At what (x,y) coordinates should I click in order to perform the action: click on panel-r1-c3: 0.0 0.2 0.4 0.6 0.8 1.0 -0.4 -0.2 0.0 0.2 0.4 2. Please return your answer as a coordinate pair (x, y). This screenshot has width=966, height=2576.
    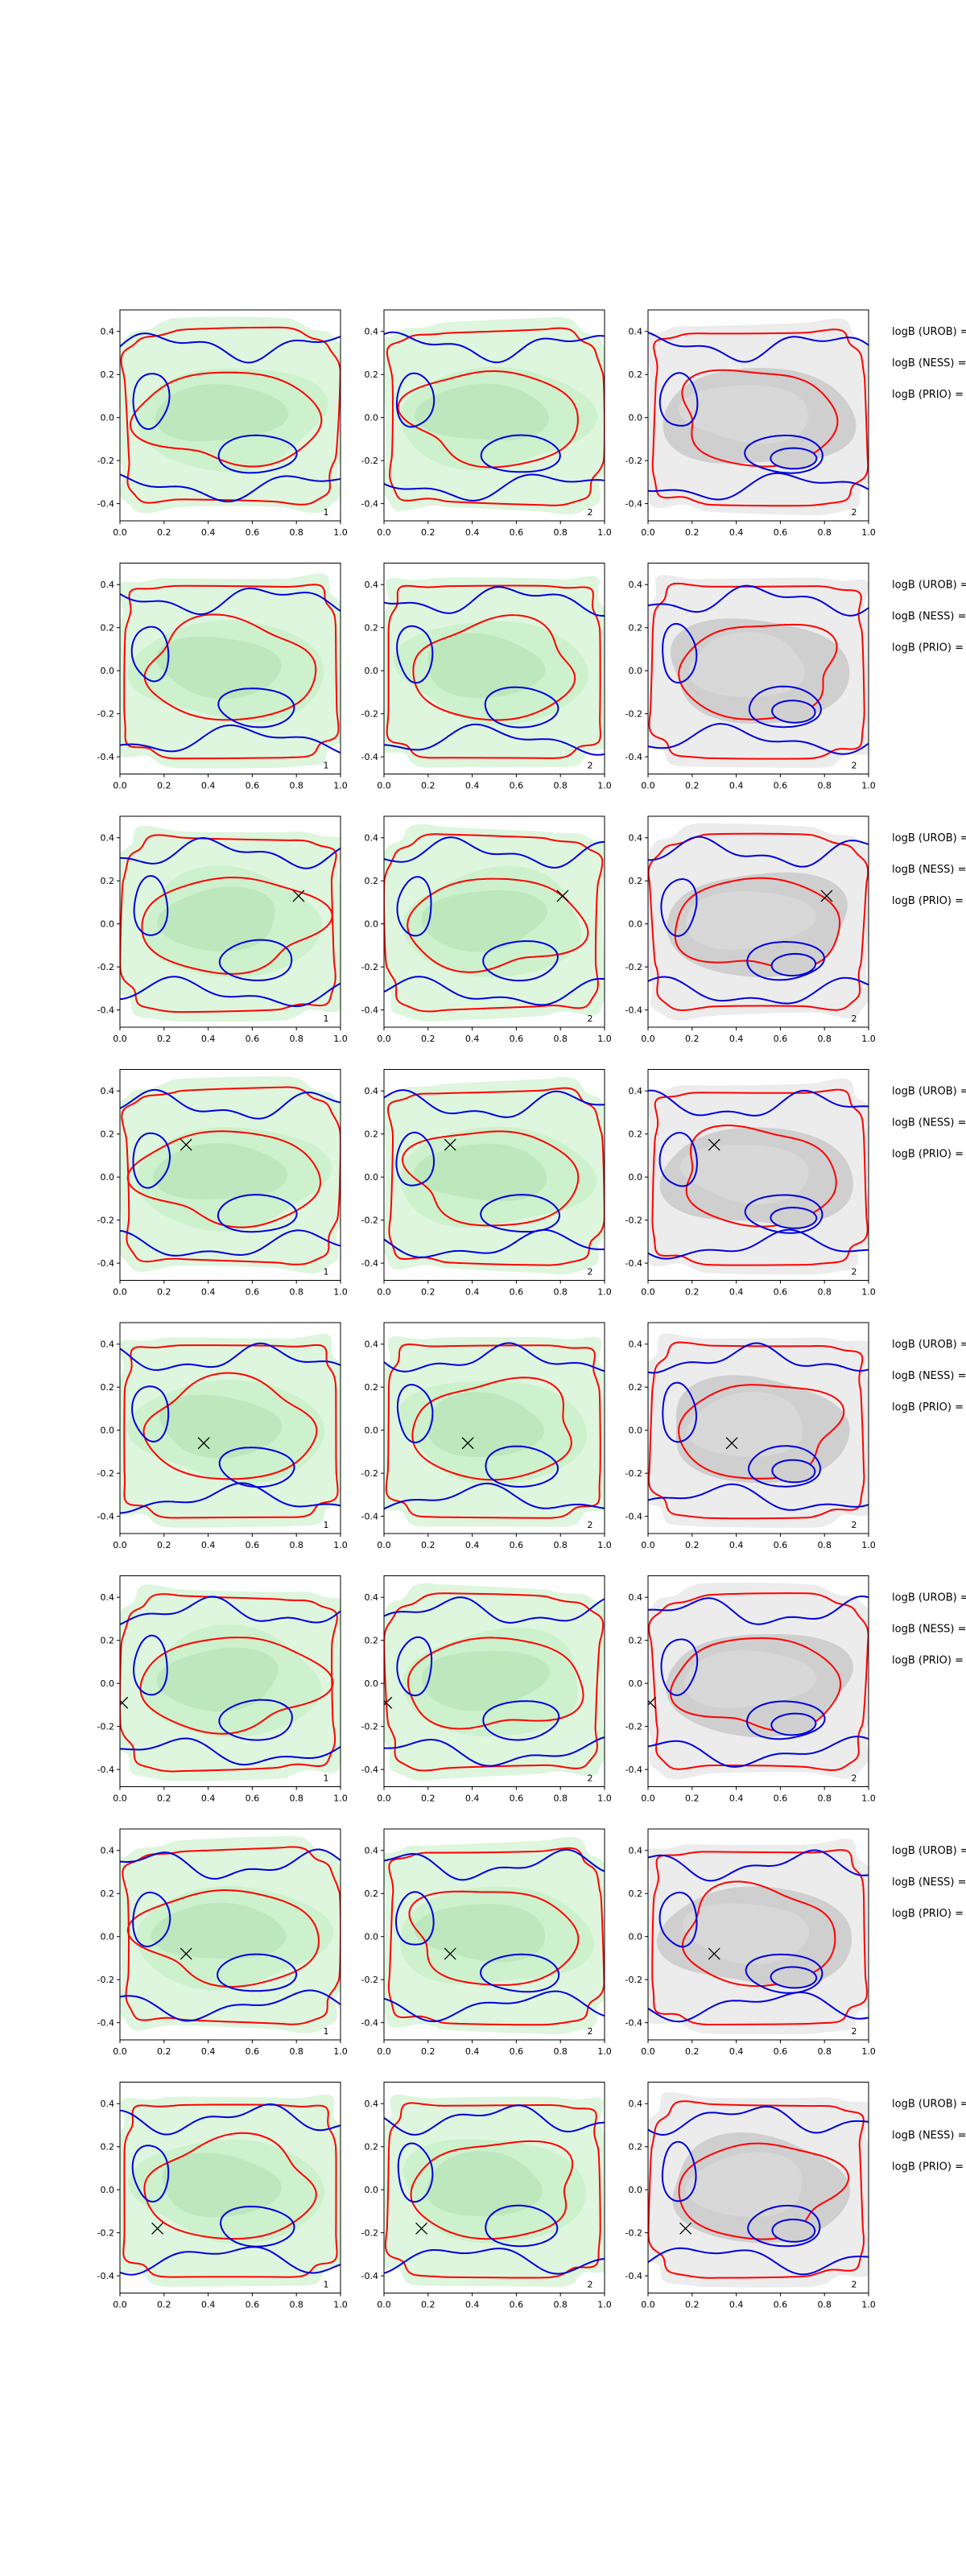
    Looking at the image, I should click on (750, 423).